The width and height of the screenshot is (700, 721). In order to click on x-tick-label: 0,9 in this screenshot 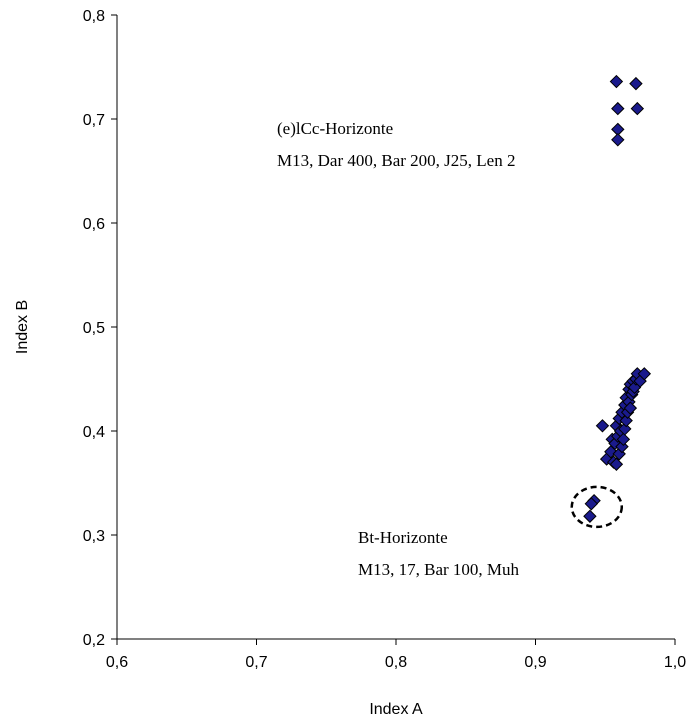, I will do `click(535, 662)`.